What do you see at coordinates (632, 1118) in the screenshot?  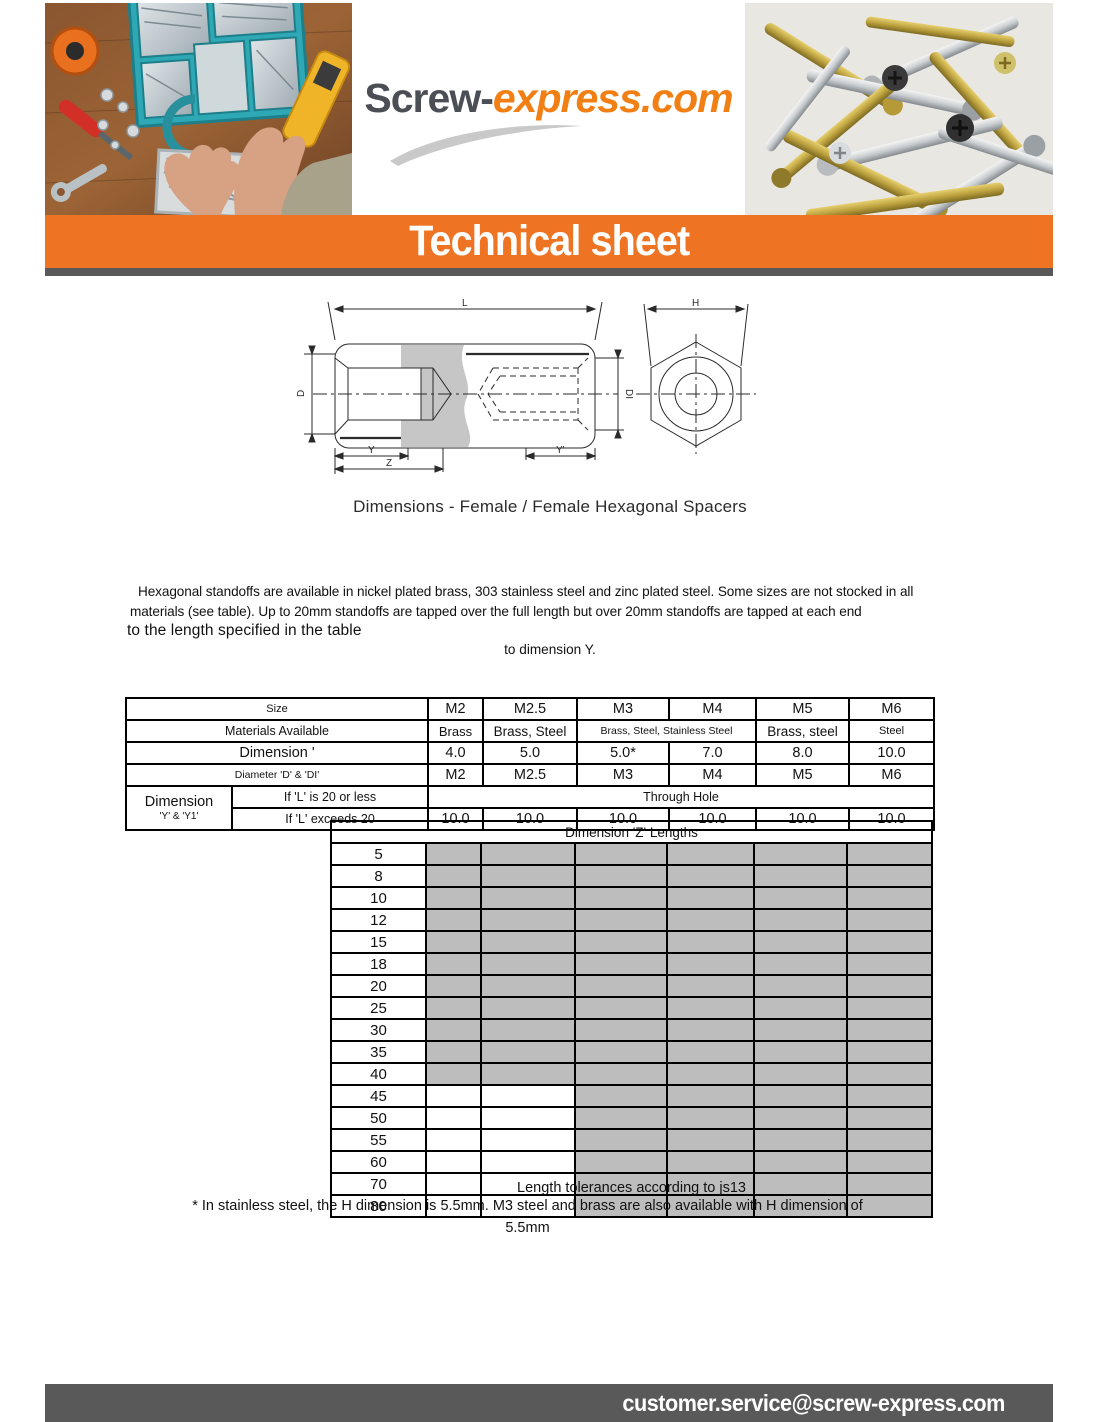 I see `z-length-row: 50` at bounding box center [632, 1118].